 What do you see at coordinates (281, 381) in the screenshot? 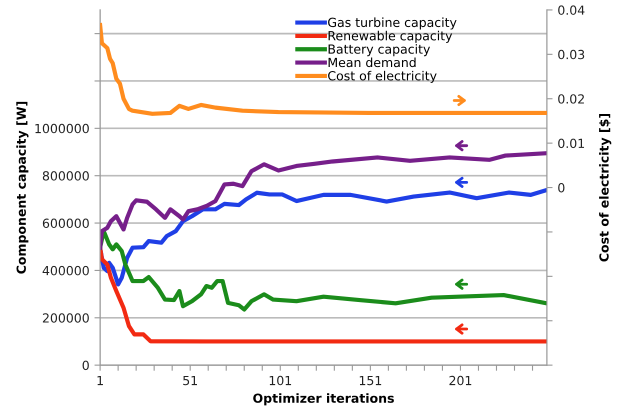
I see `x-tick-label: 101` at bounding box center [281, 381].